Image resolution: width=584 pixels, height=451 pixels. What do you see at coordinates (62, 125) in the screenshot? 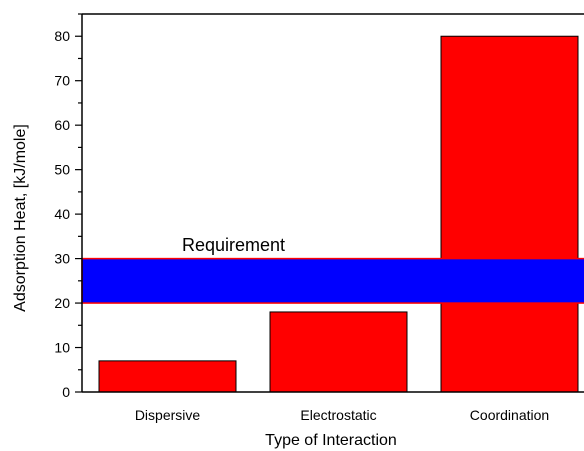
I see `y-tick-label-60: 60` at bounding box center [62, 125].